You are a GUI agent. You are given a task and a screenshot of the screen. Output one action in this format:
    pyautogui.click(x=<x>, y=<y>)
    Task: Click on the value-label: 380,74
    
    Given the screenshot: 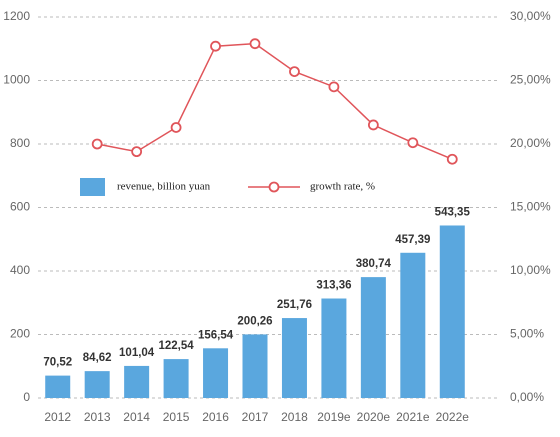 What is the action you would take?
    pyautogui.click(x=374, y=264)
    